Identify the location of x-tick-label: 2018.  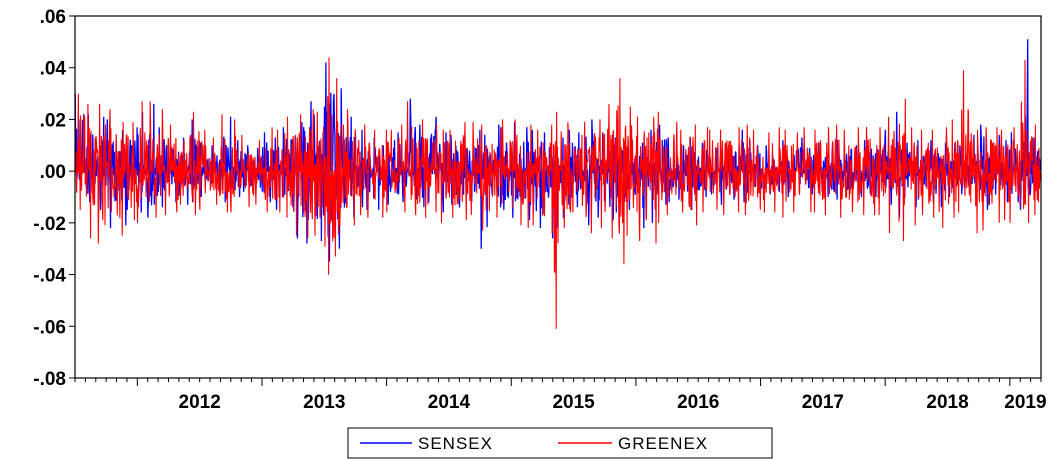
(947, 402).